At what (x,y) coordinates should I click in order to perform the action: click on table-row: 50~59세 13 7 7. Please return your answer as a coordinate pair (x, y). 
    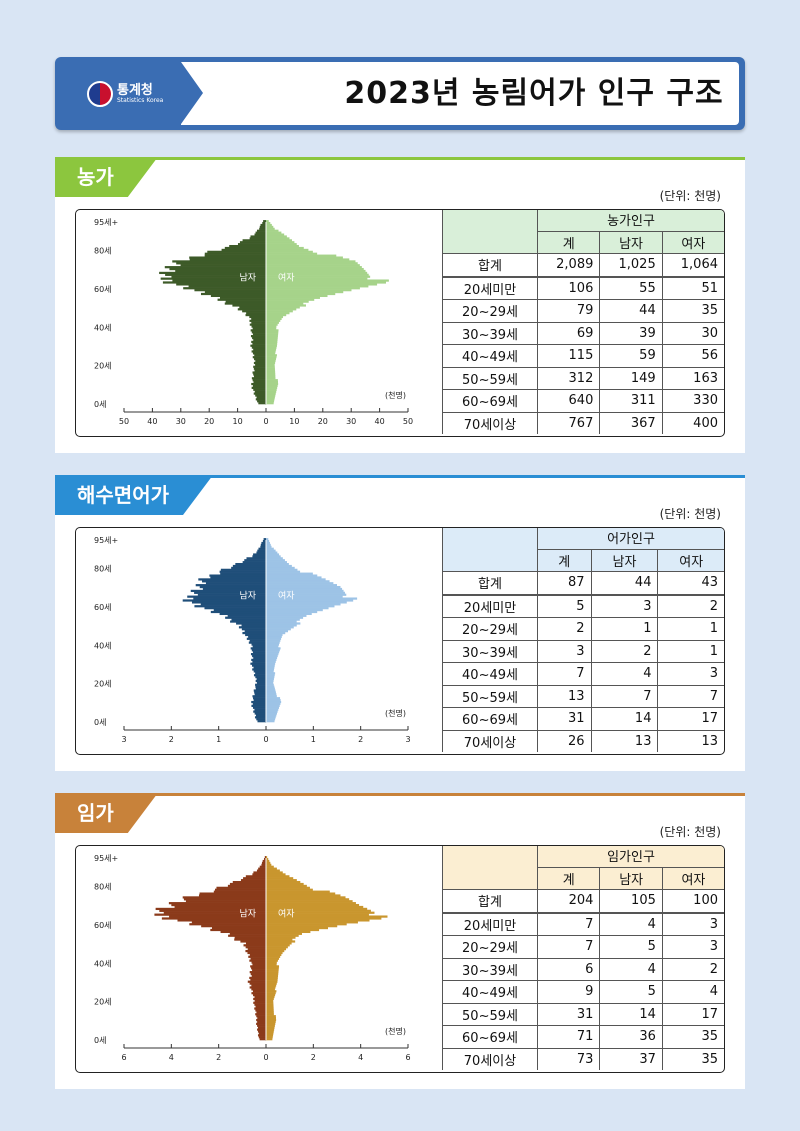
    Looking at the image, I should click on (583, 696).